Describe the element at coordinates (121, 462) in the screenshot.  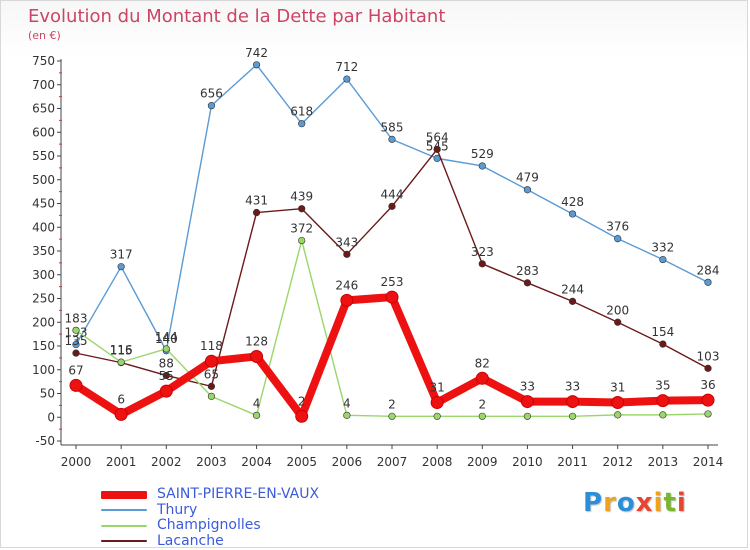
I see `x-tick-label: 2001` at that location.